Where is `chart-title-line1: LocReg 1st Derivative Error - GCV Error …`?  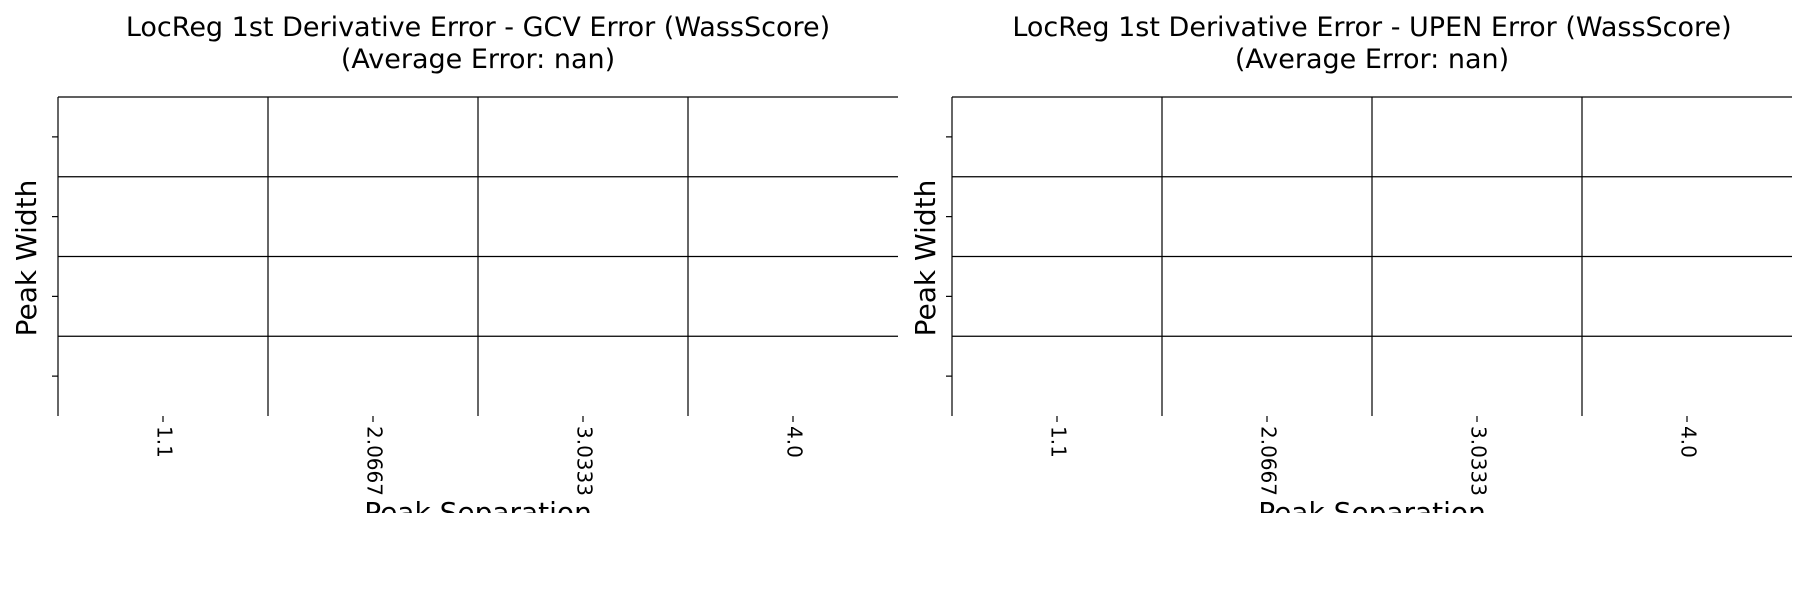
chart-title-line1: LocReg 1st Derivative Error - GCV Error … is located at coordinates (478, 27).